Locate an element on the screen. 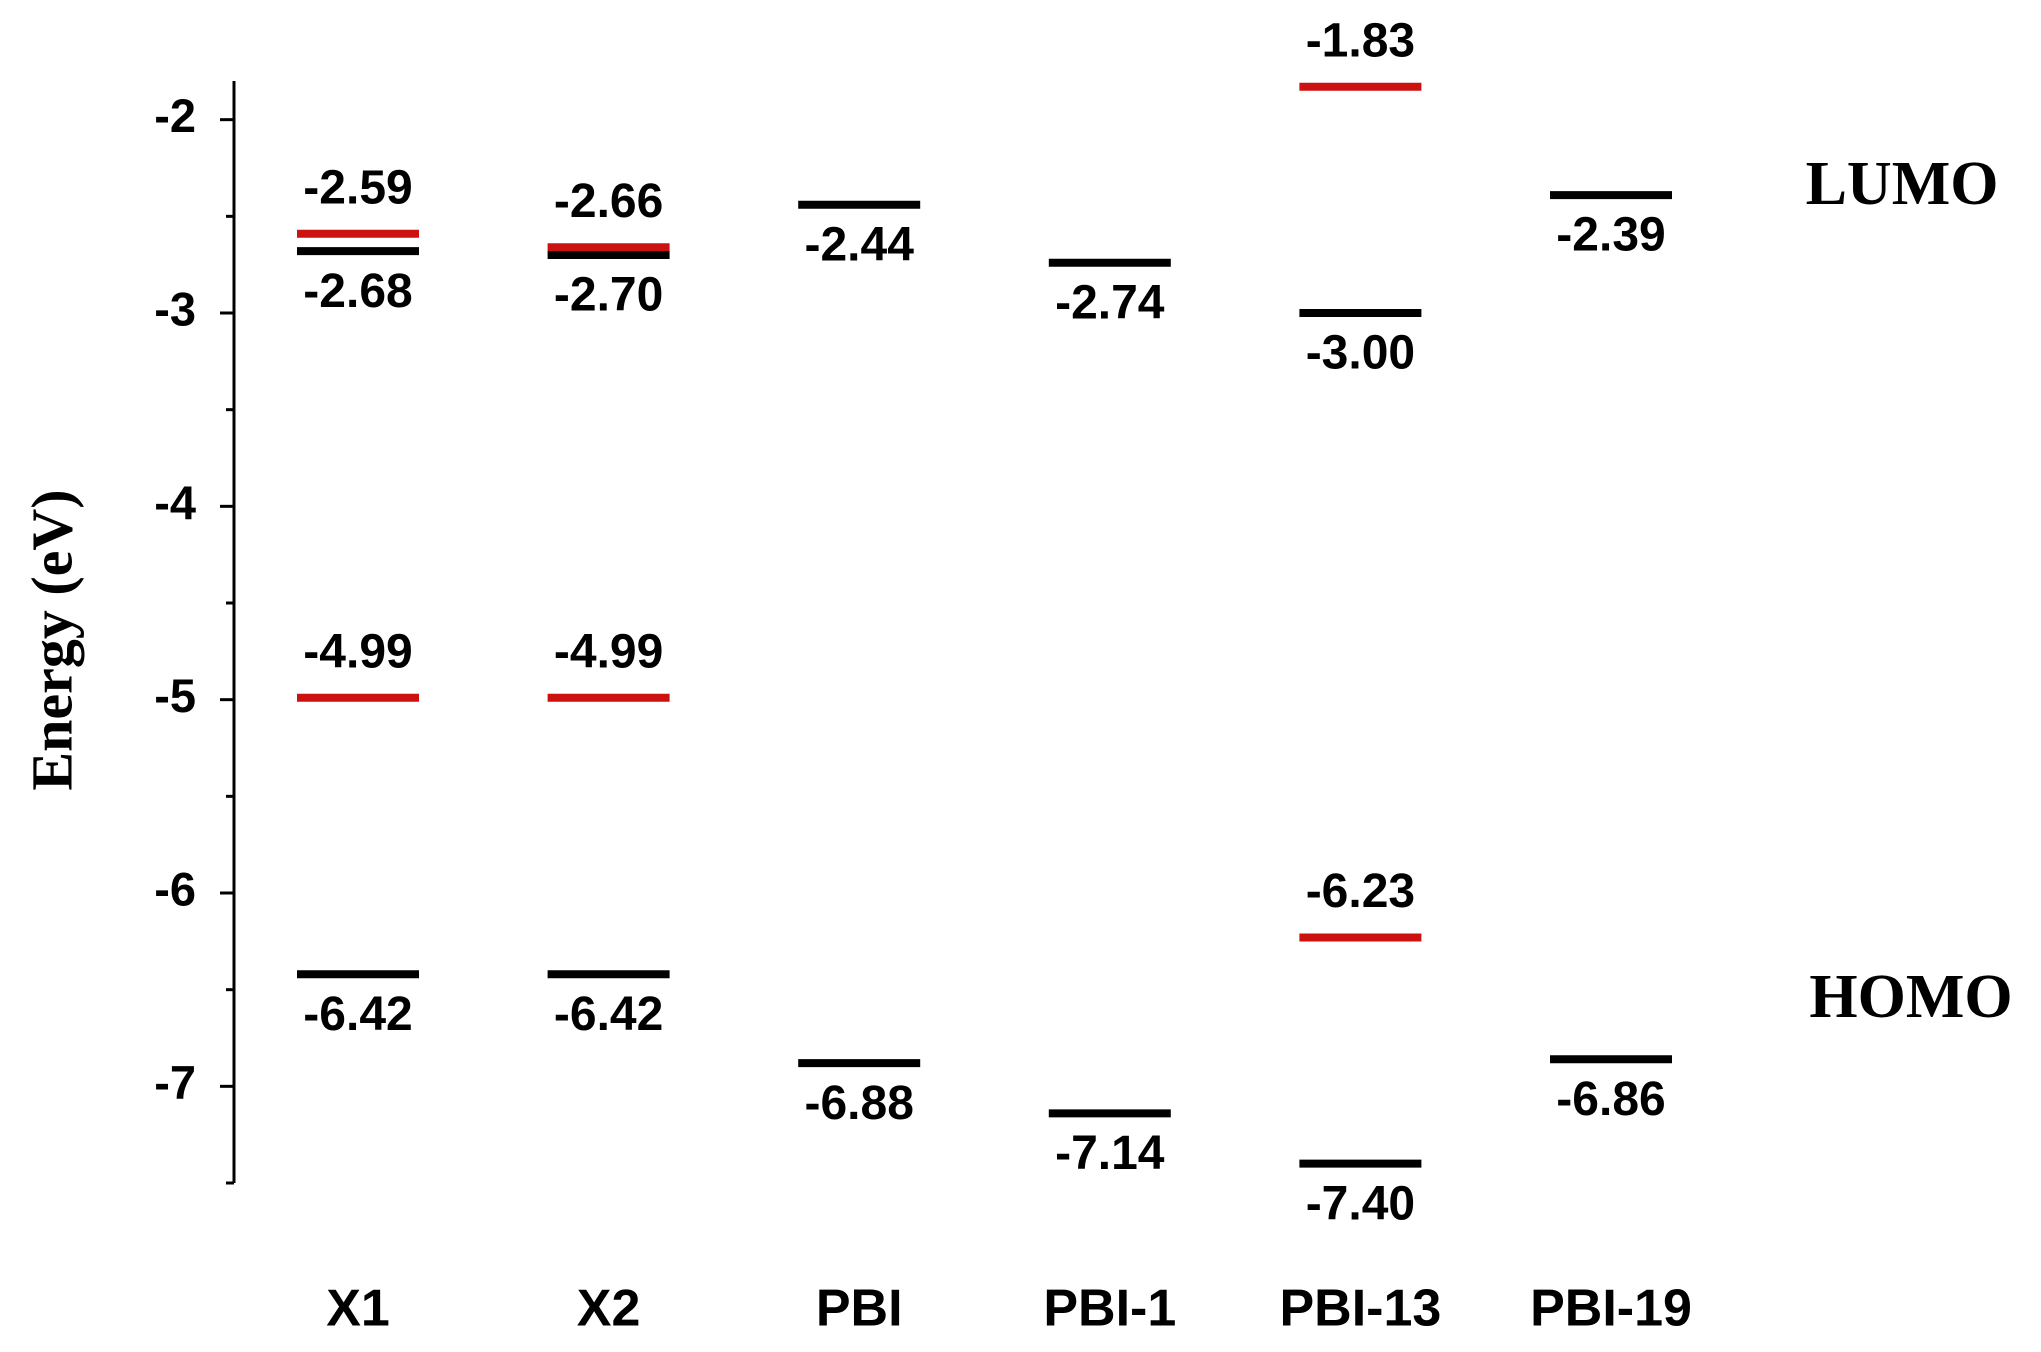  value-label: -6.88 is located at coordinates (858, 1103).